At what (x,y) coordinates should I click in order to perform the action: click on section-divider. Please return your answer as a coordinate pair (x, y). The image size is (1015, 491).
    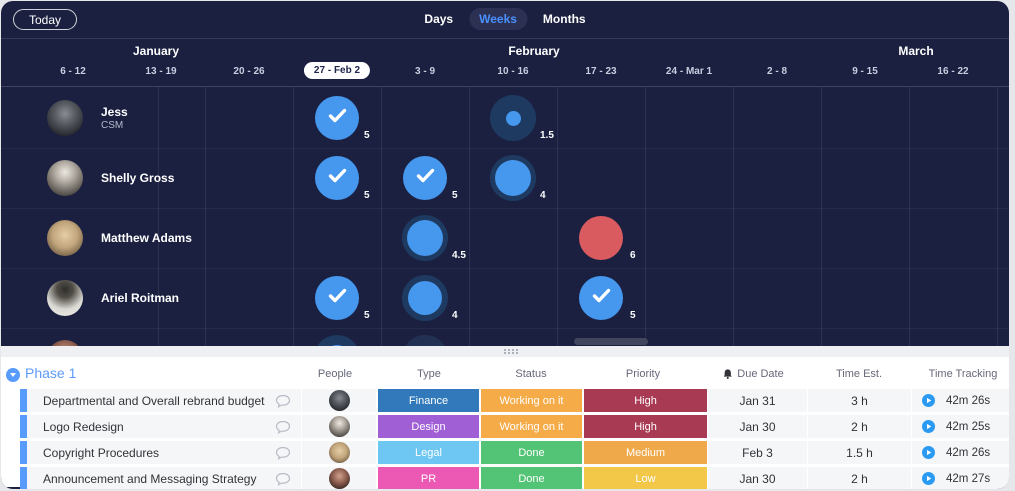
    Looking at the image, I should click on (505, 351).